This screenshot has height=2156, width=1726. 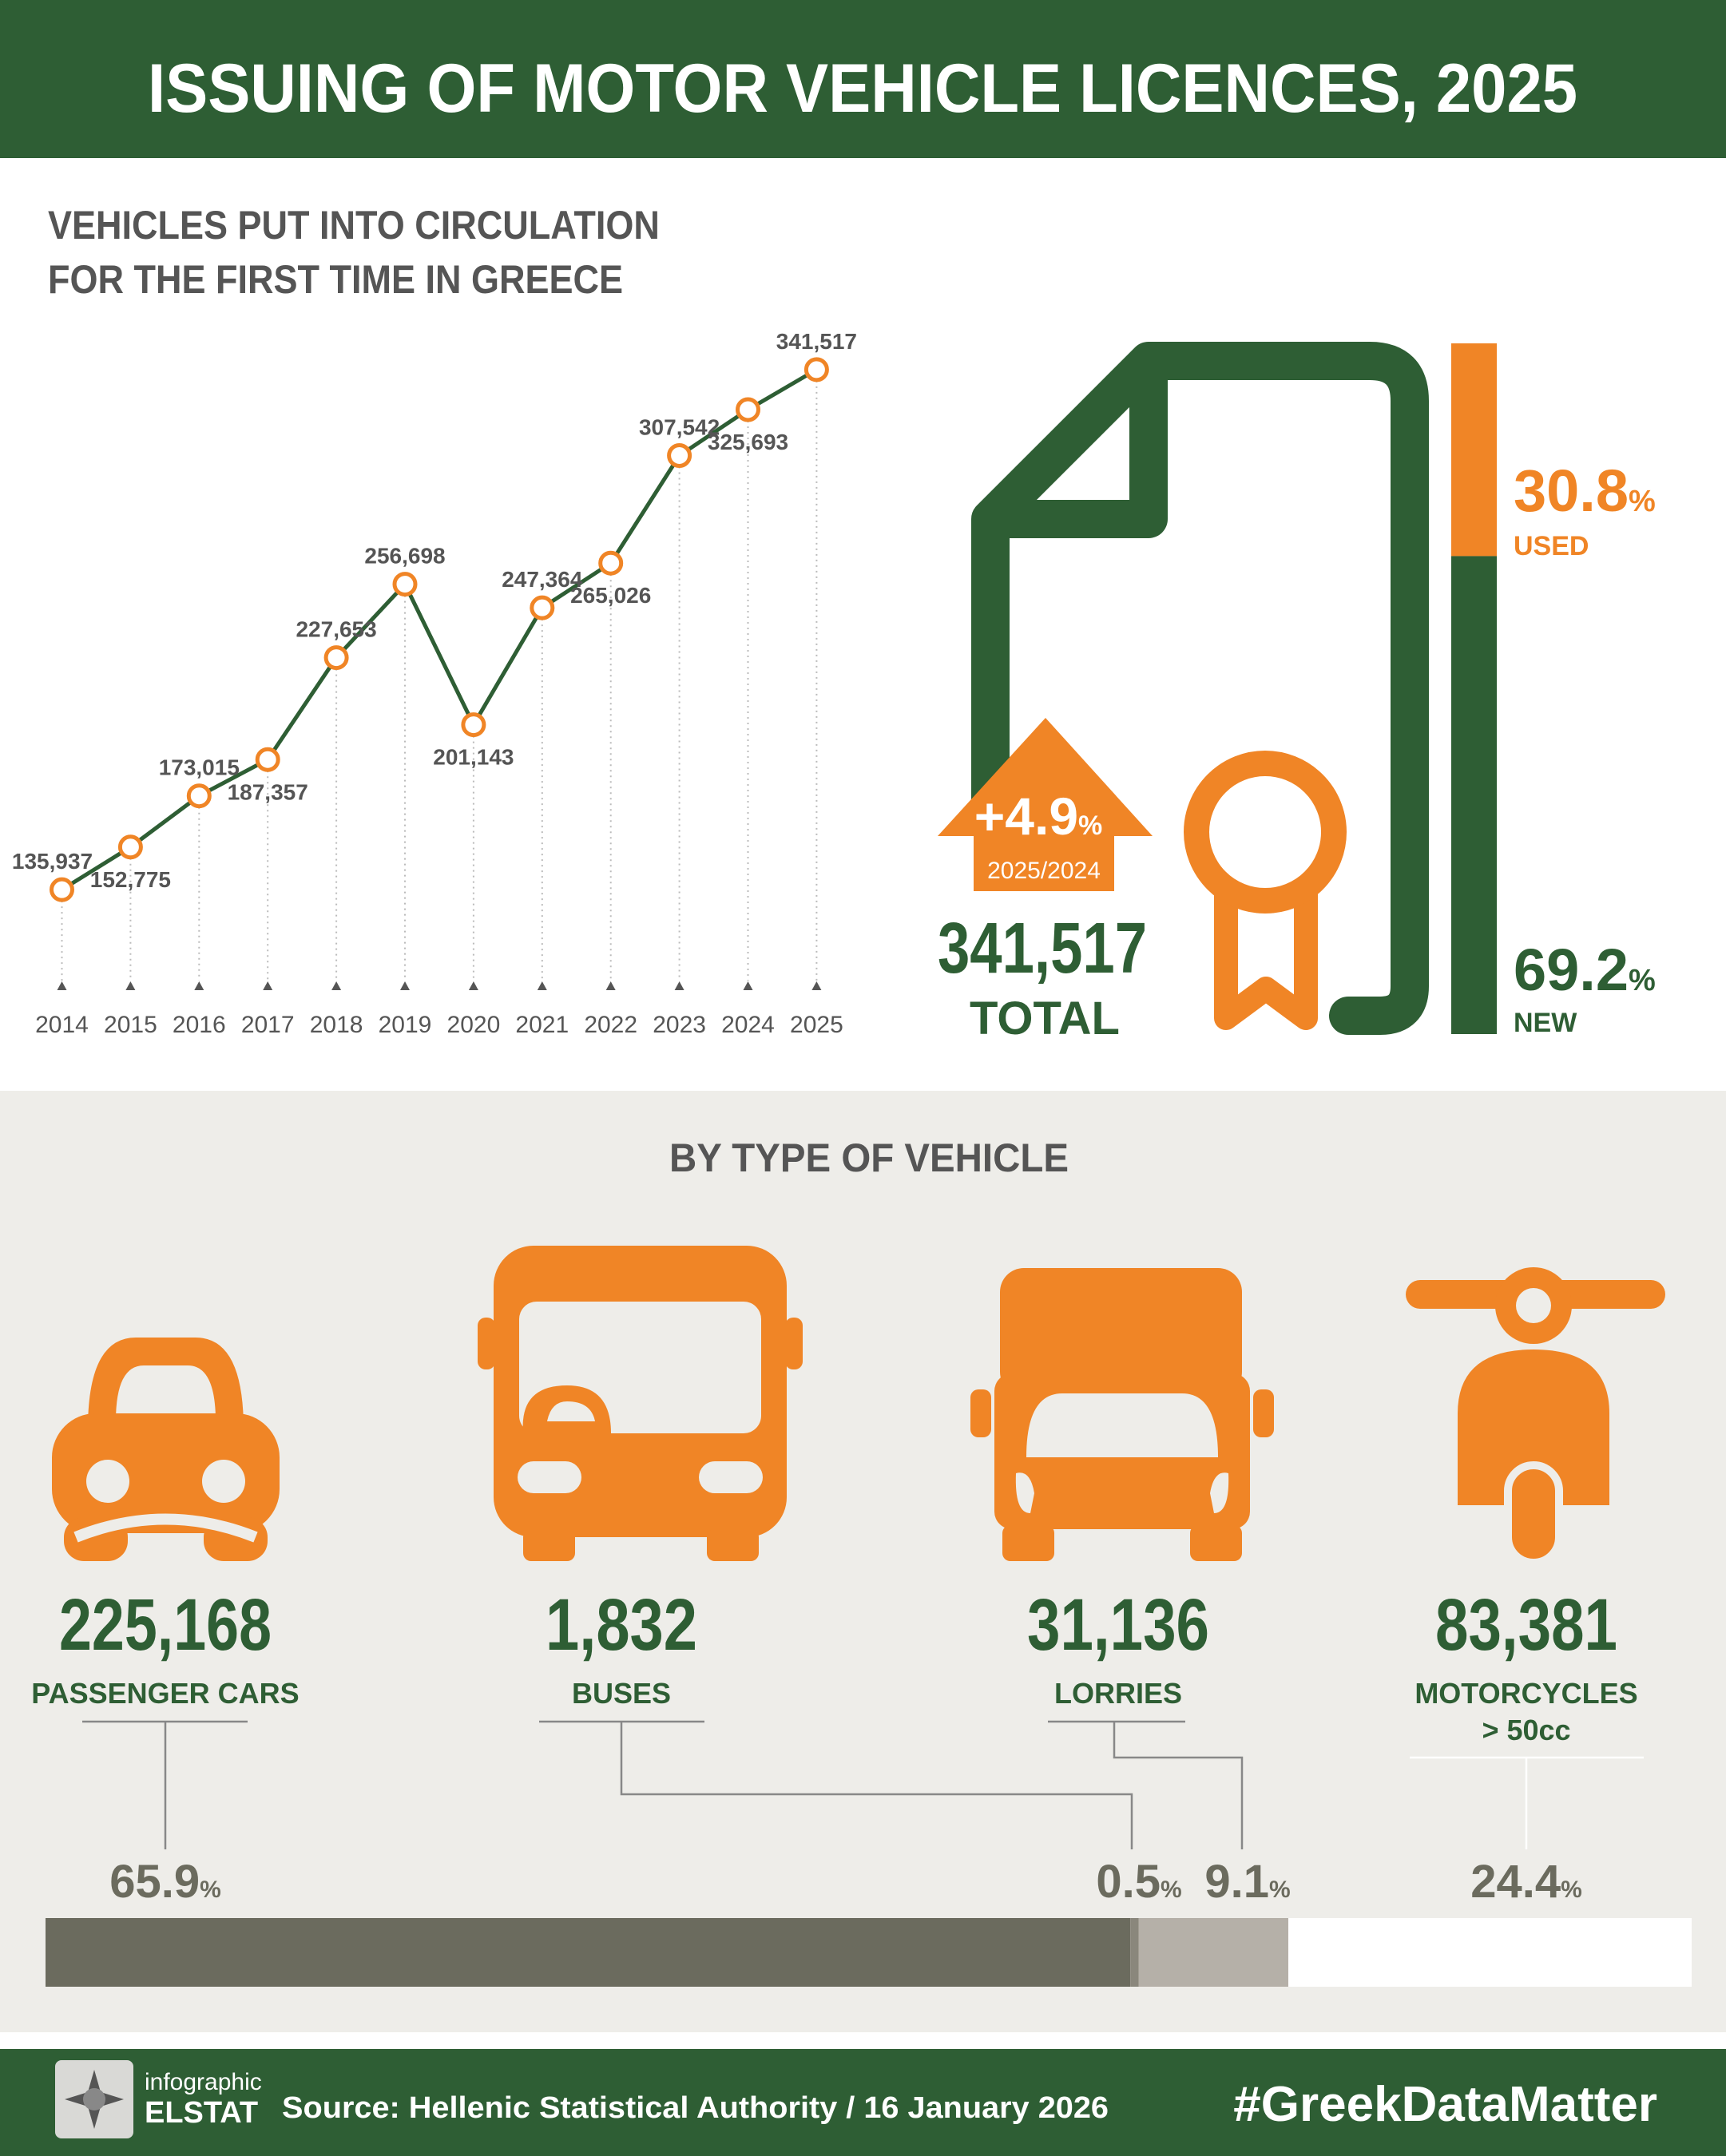 I want to click on new-text: NEW, so click(x=1546, y=1023).